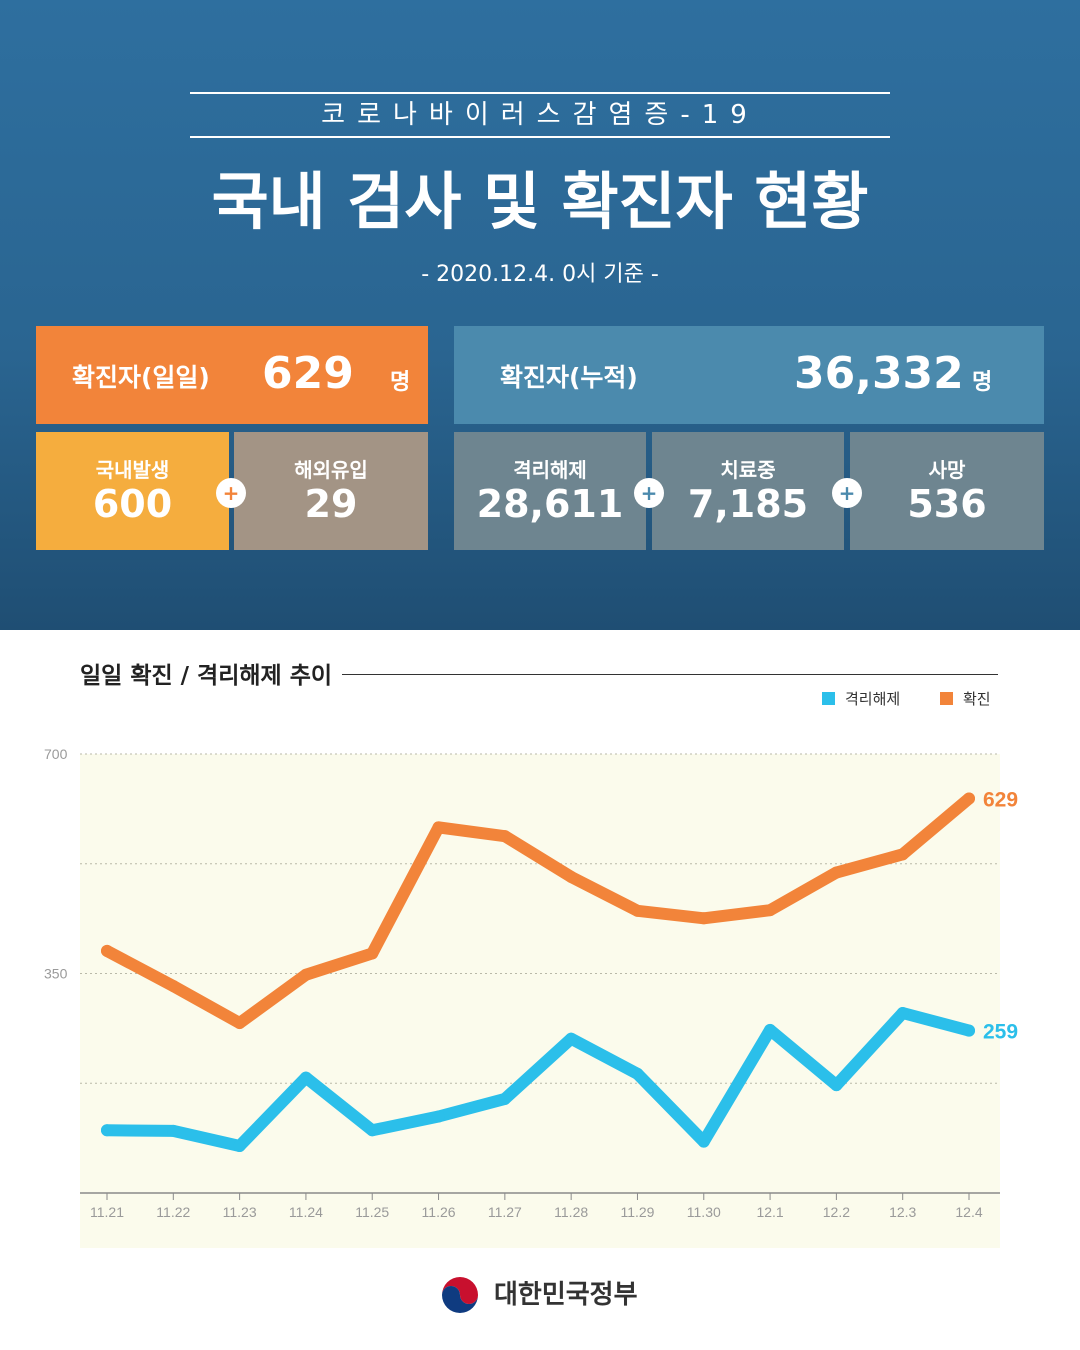 This screenshot has height=1350, width=1080. I want to click on released-box: 격리해제 28,611, so click(550, 491).